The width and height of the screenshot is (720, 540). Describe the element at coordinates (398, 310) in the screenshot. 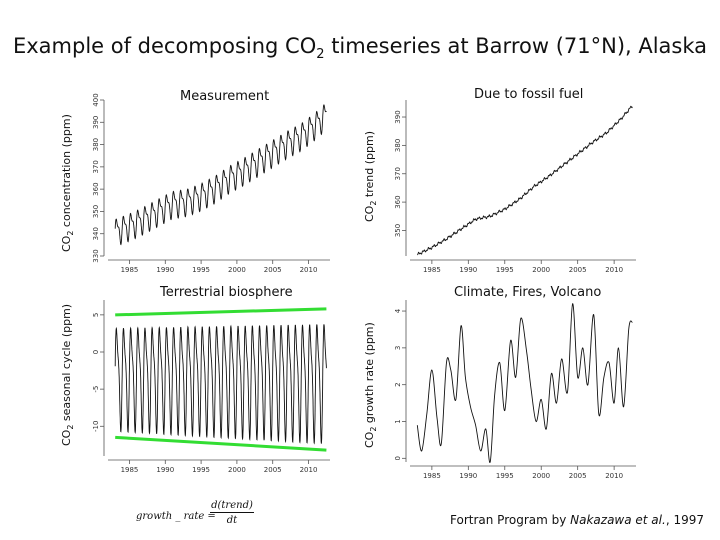

I see `y-tick-label: 4` at that location.